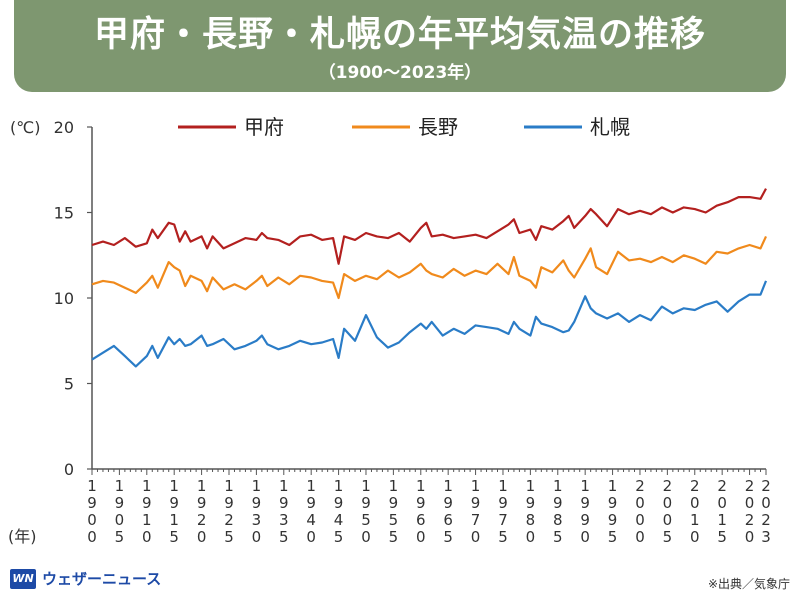 Image resolution: width=800 pixels, height=600 pixels. I want to click on y-tick-label: 5, so click(69, 384).